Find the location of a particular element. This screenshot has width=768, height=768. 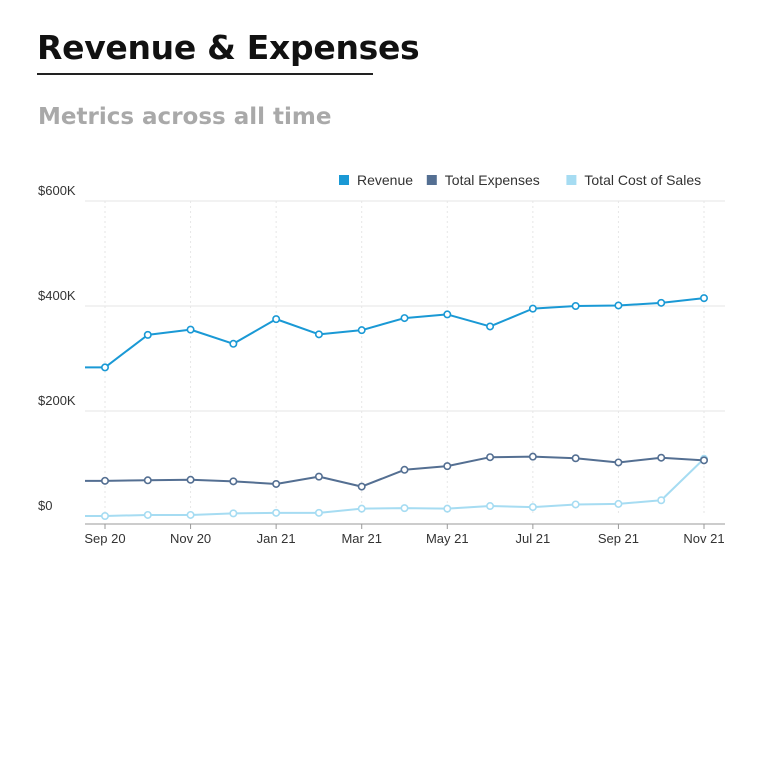

legend-item-revenue: Revenue is located at coordinates (376, 180).